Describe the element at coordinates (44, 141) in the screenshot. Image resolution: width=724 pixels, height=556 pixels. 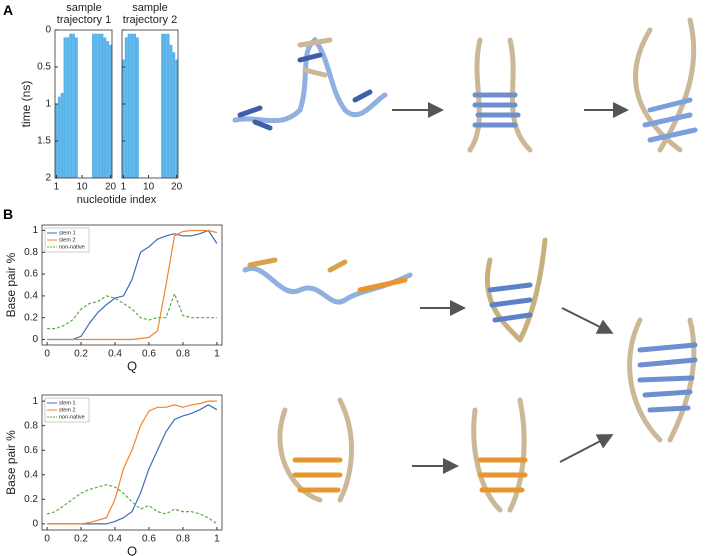
I see `y-tick-label: 1.5` at that location.